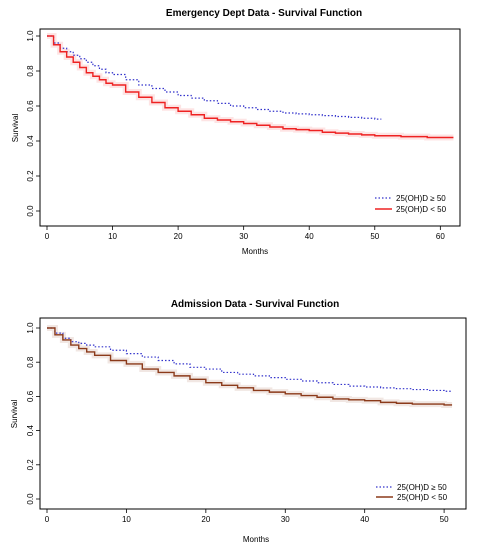 This screenshot has height=550, width=487. Describe the element at coordinates (440, 236) in the screenshot. I see `x-tick-label: 60` at that location.